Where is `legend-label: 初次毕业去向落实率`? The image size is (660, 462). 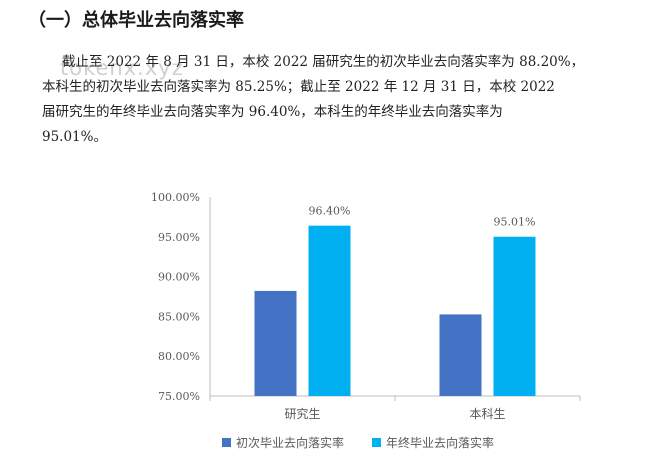
legend-label: 初次毕业去向落实率 is located at coordinates (290, 442).